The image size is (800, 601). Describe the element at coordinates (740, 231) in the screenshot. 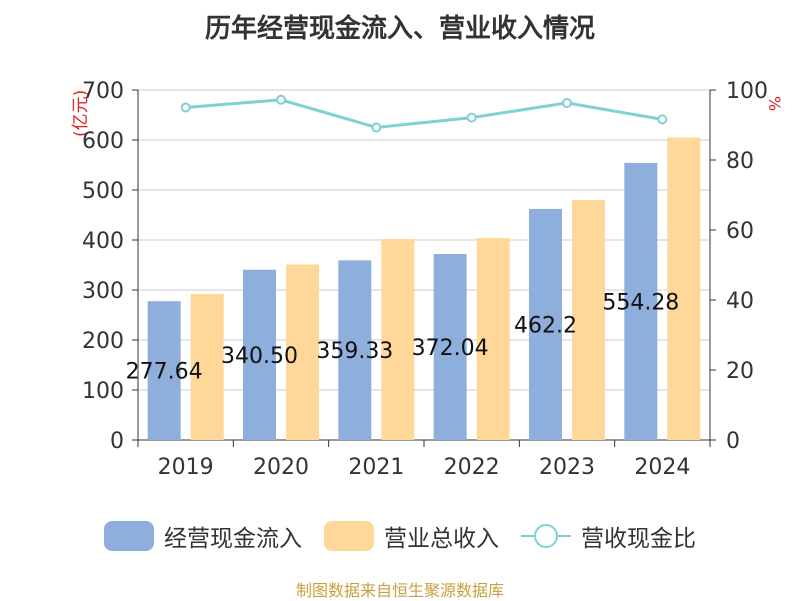

I see `y-right-tick-label: 60` at that location.